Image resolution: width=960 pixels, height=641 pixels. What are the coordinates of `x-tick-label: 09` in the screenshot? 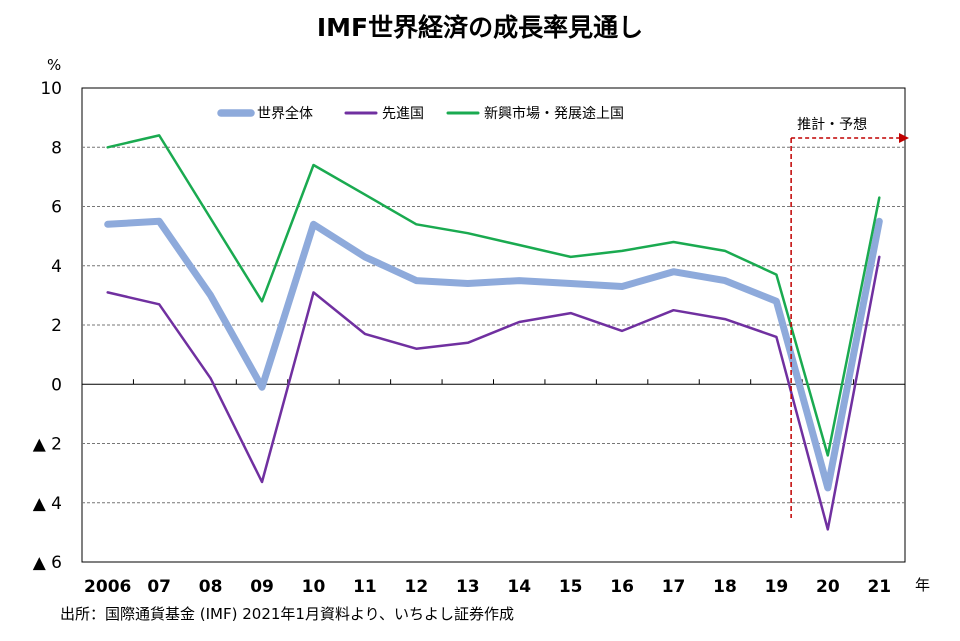 It's located at (262, 587).